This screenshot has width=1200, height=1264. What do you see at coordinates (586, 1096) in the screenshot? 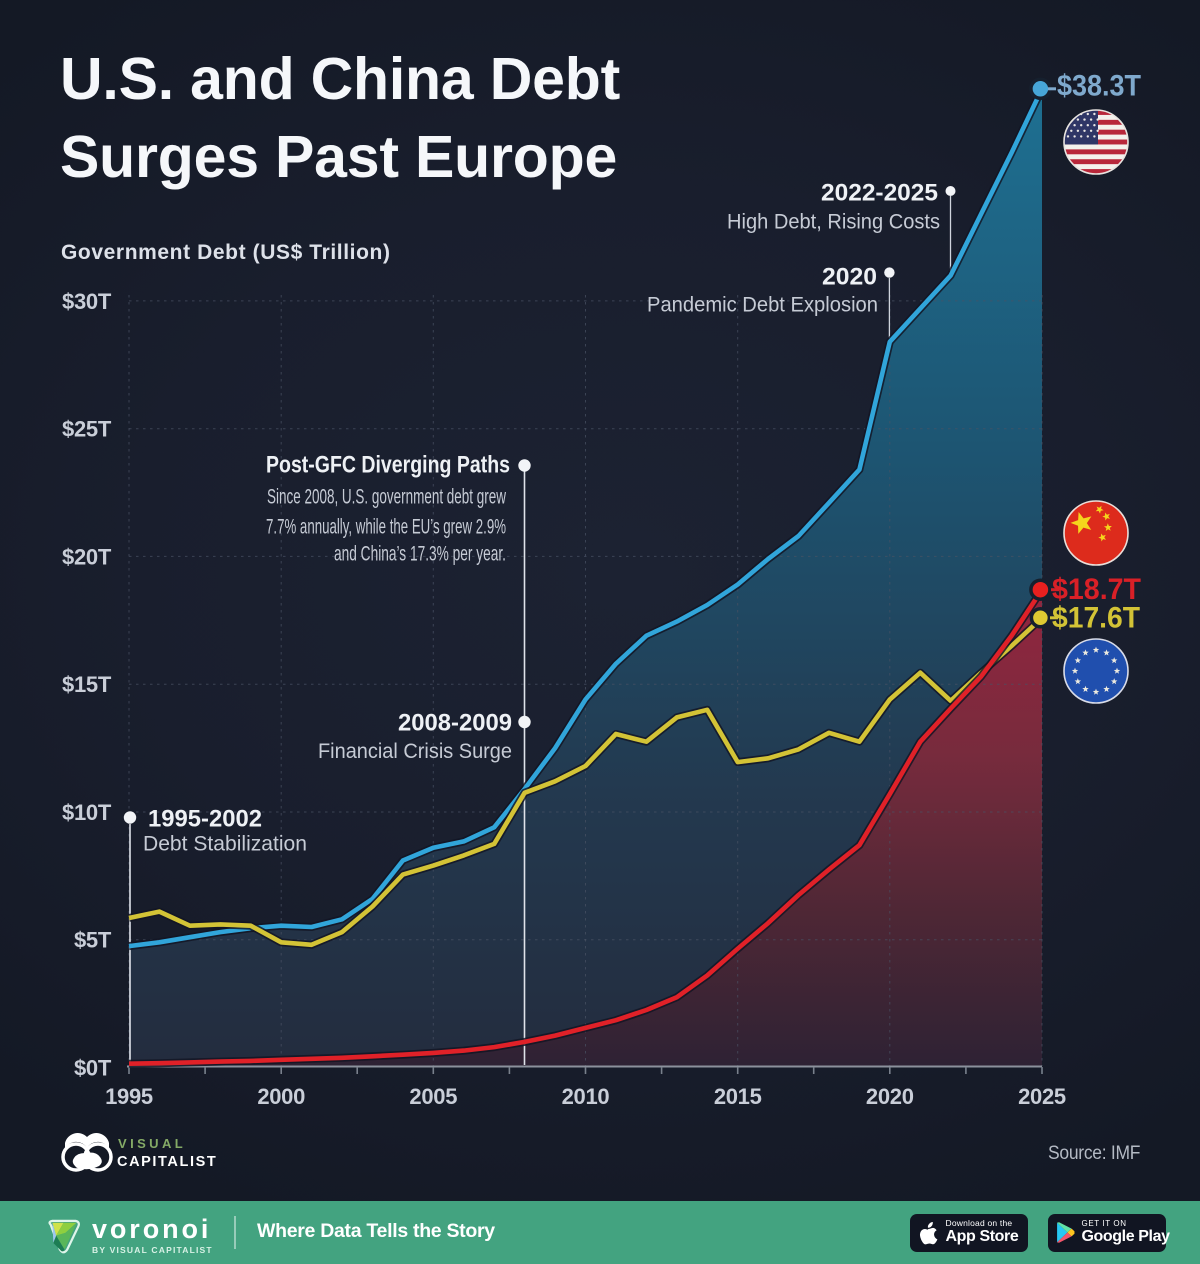
I see `svg-text: 2010` at bounding box center [586, 1096].